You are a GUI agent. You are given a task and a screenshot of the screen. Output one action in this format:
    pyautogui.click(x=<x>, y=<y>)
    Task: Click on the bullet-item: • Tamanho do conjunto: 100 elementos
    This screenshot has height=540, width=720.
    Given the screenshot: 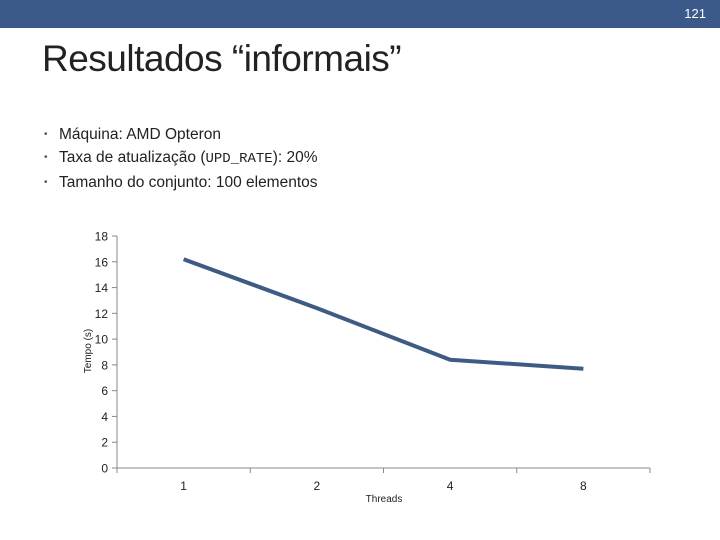 What is the action you would take?
    pyautogui.click(x=180, y=182)
    